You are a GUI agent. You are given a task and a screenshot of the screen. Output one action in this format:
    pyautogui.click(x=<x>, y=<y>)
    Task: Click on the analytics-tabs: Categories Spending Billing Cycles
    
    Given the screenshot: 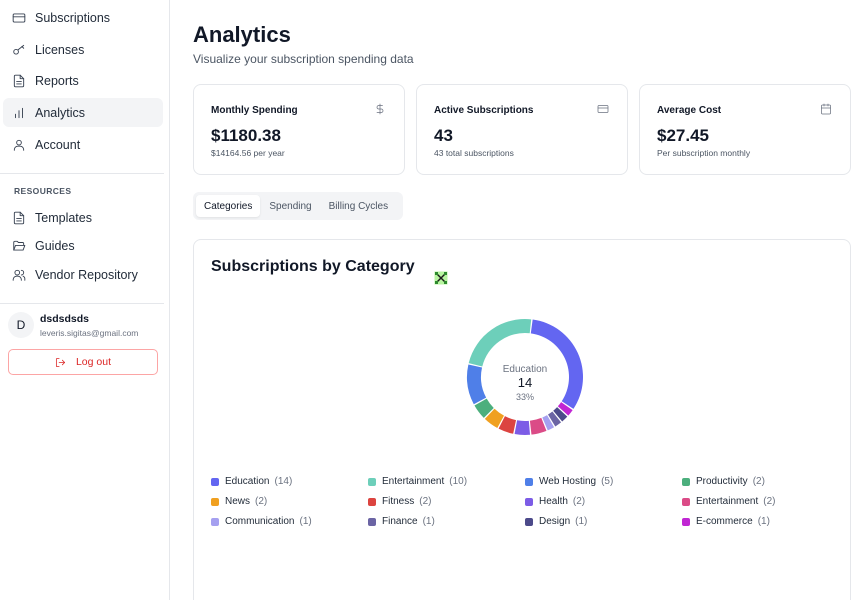 What is the action you would take?
    pyautogui.click(x=298, y=206)
    